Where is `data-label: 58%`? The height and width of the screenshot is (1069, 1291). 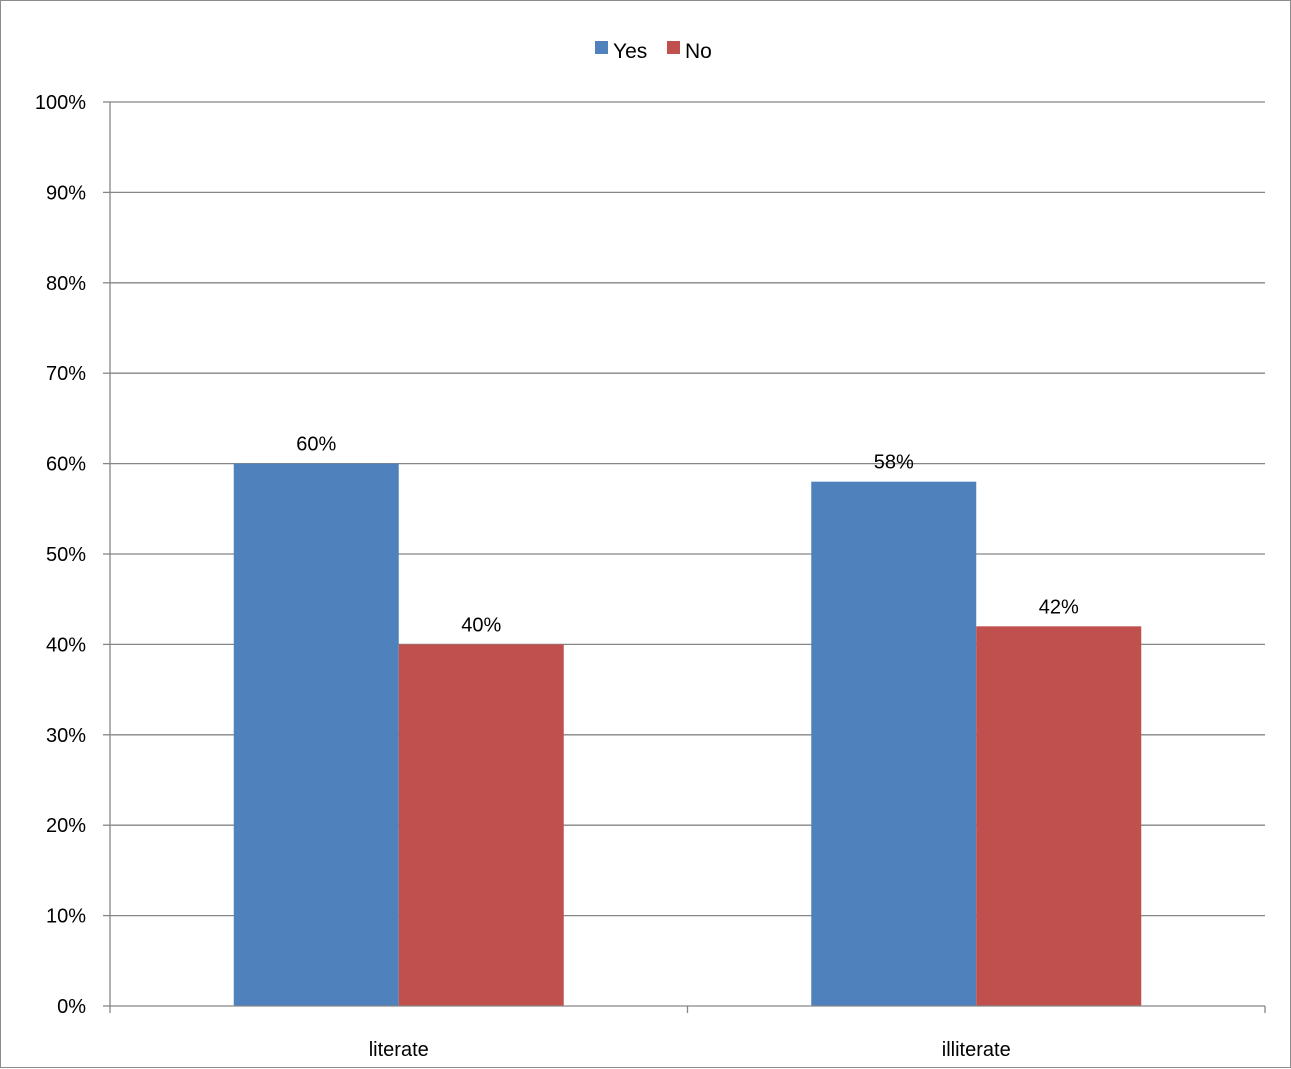 data-label: 58% is located at coordinates (894, 463).